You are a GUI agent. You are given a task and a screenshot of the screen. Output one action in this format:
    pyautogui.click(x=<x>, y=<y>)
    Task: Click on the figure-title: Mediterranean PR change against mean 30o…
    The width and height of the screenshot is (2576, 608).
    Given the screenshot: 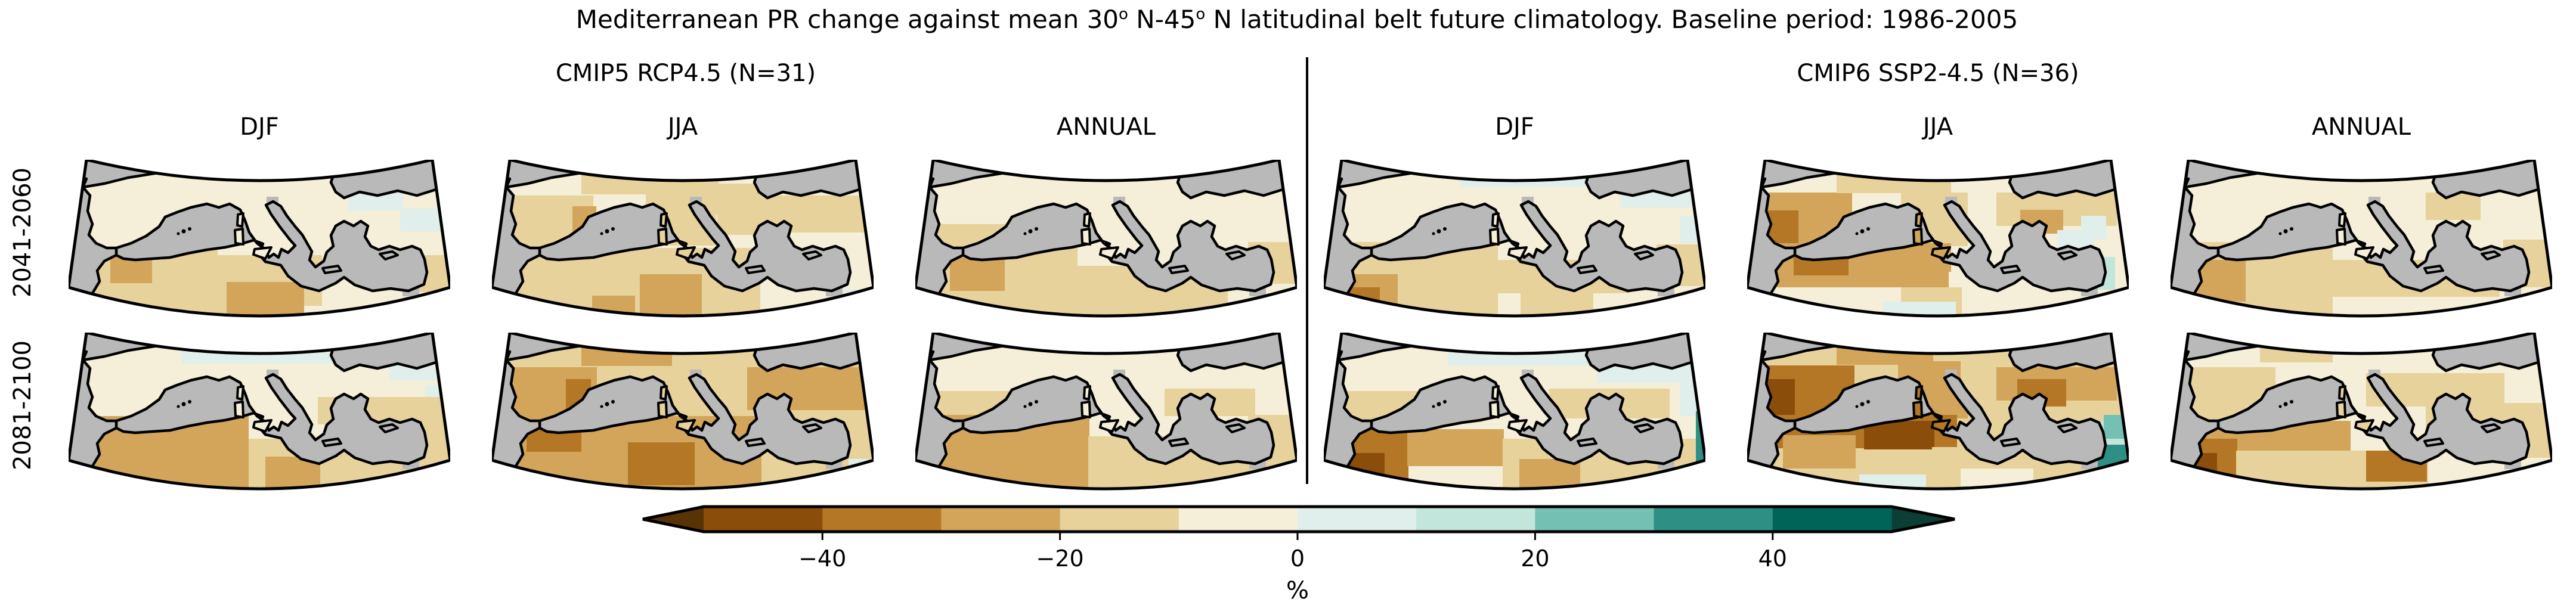 What is the action you would take?
    pyautogui.click(x=1297, y=19)
    